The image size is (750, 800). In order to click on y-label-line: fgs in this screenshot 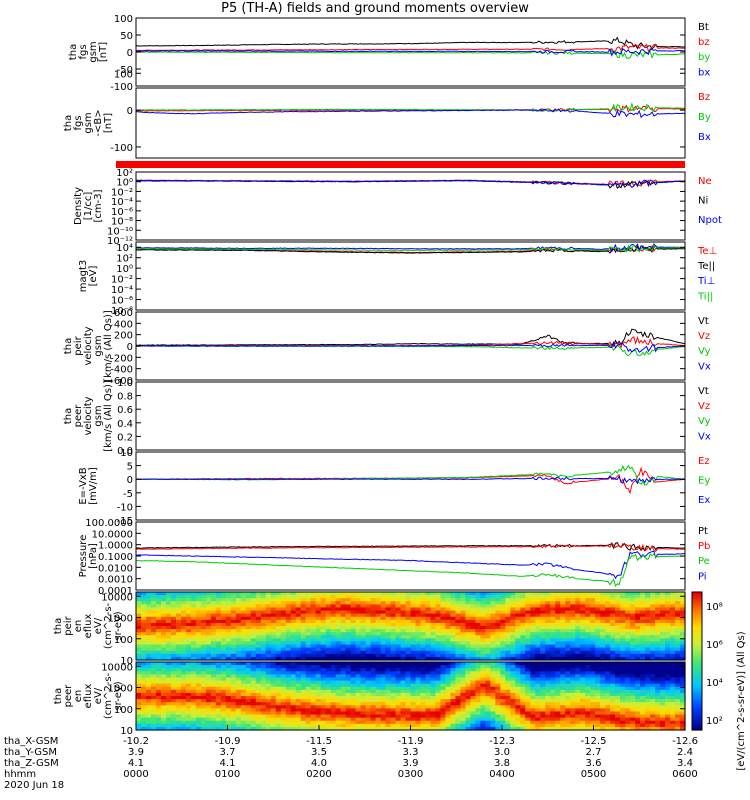, I will do `click(83, 51)`.